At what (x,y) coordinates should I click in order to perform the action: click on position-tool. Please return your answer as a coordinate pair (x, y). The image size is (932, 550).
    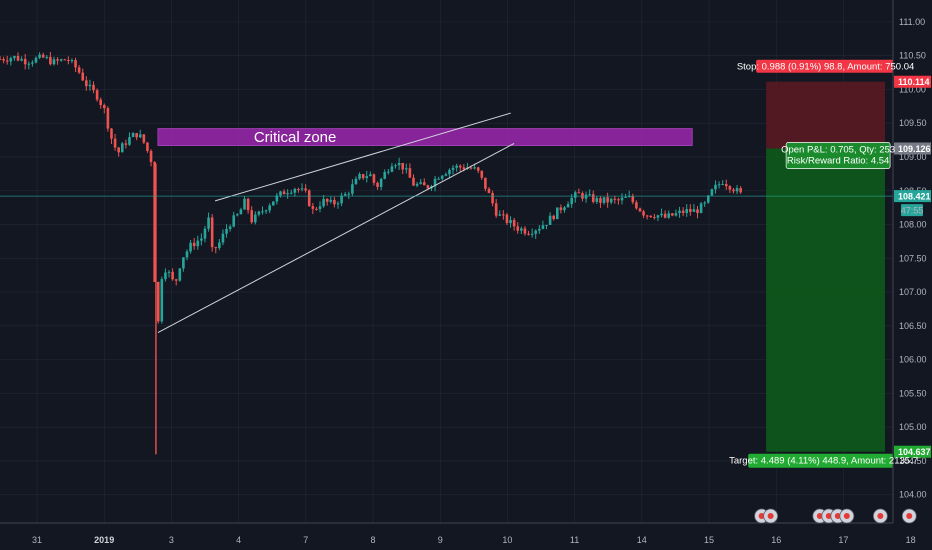
    Looking at the image, I should click on (825, 266).